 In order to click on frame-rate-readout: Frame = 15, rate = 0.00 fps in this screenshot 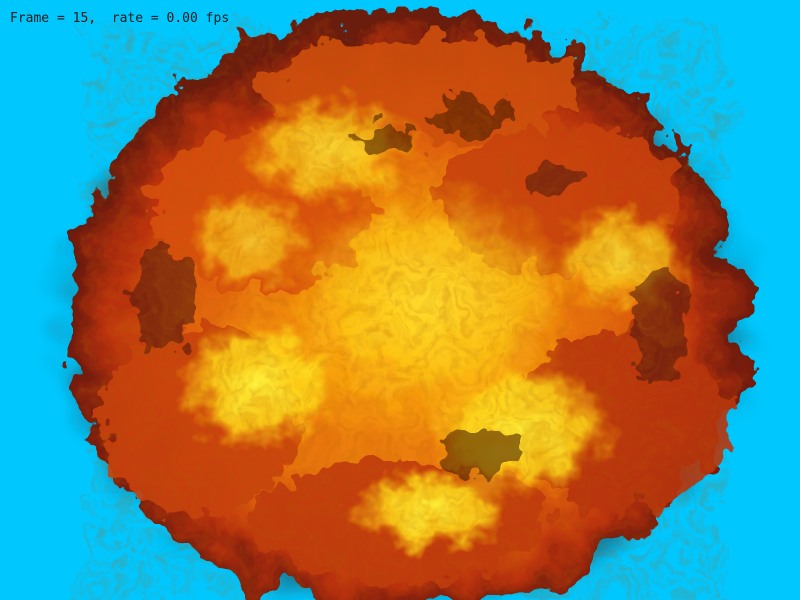, I will do `click(120, 18)`.